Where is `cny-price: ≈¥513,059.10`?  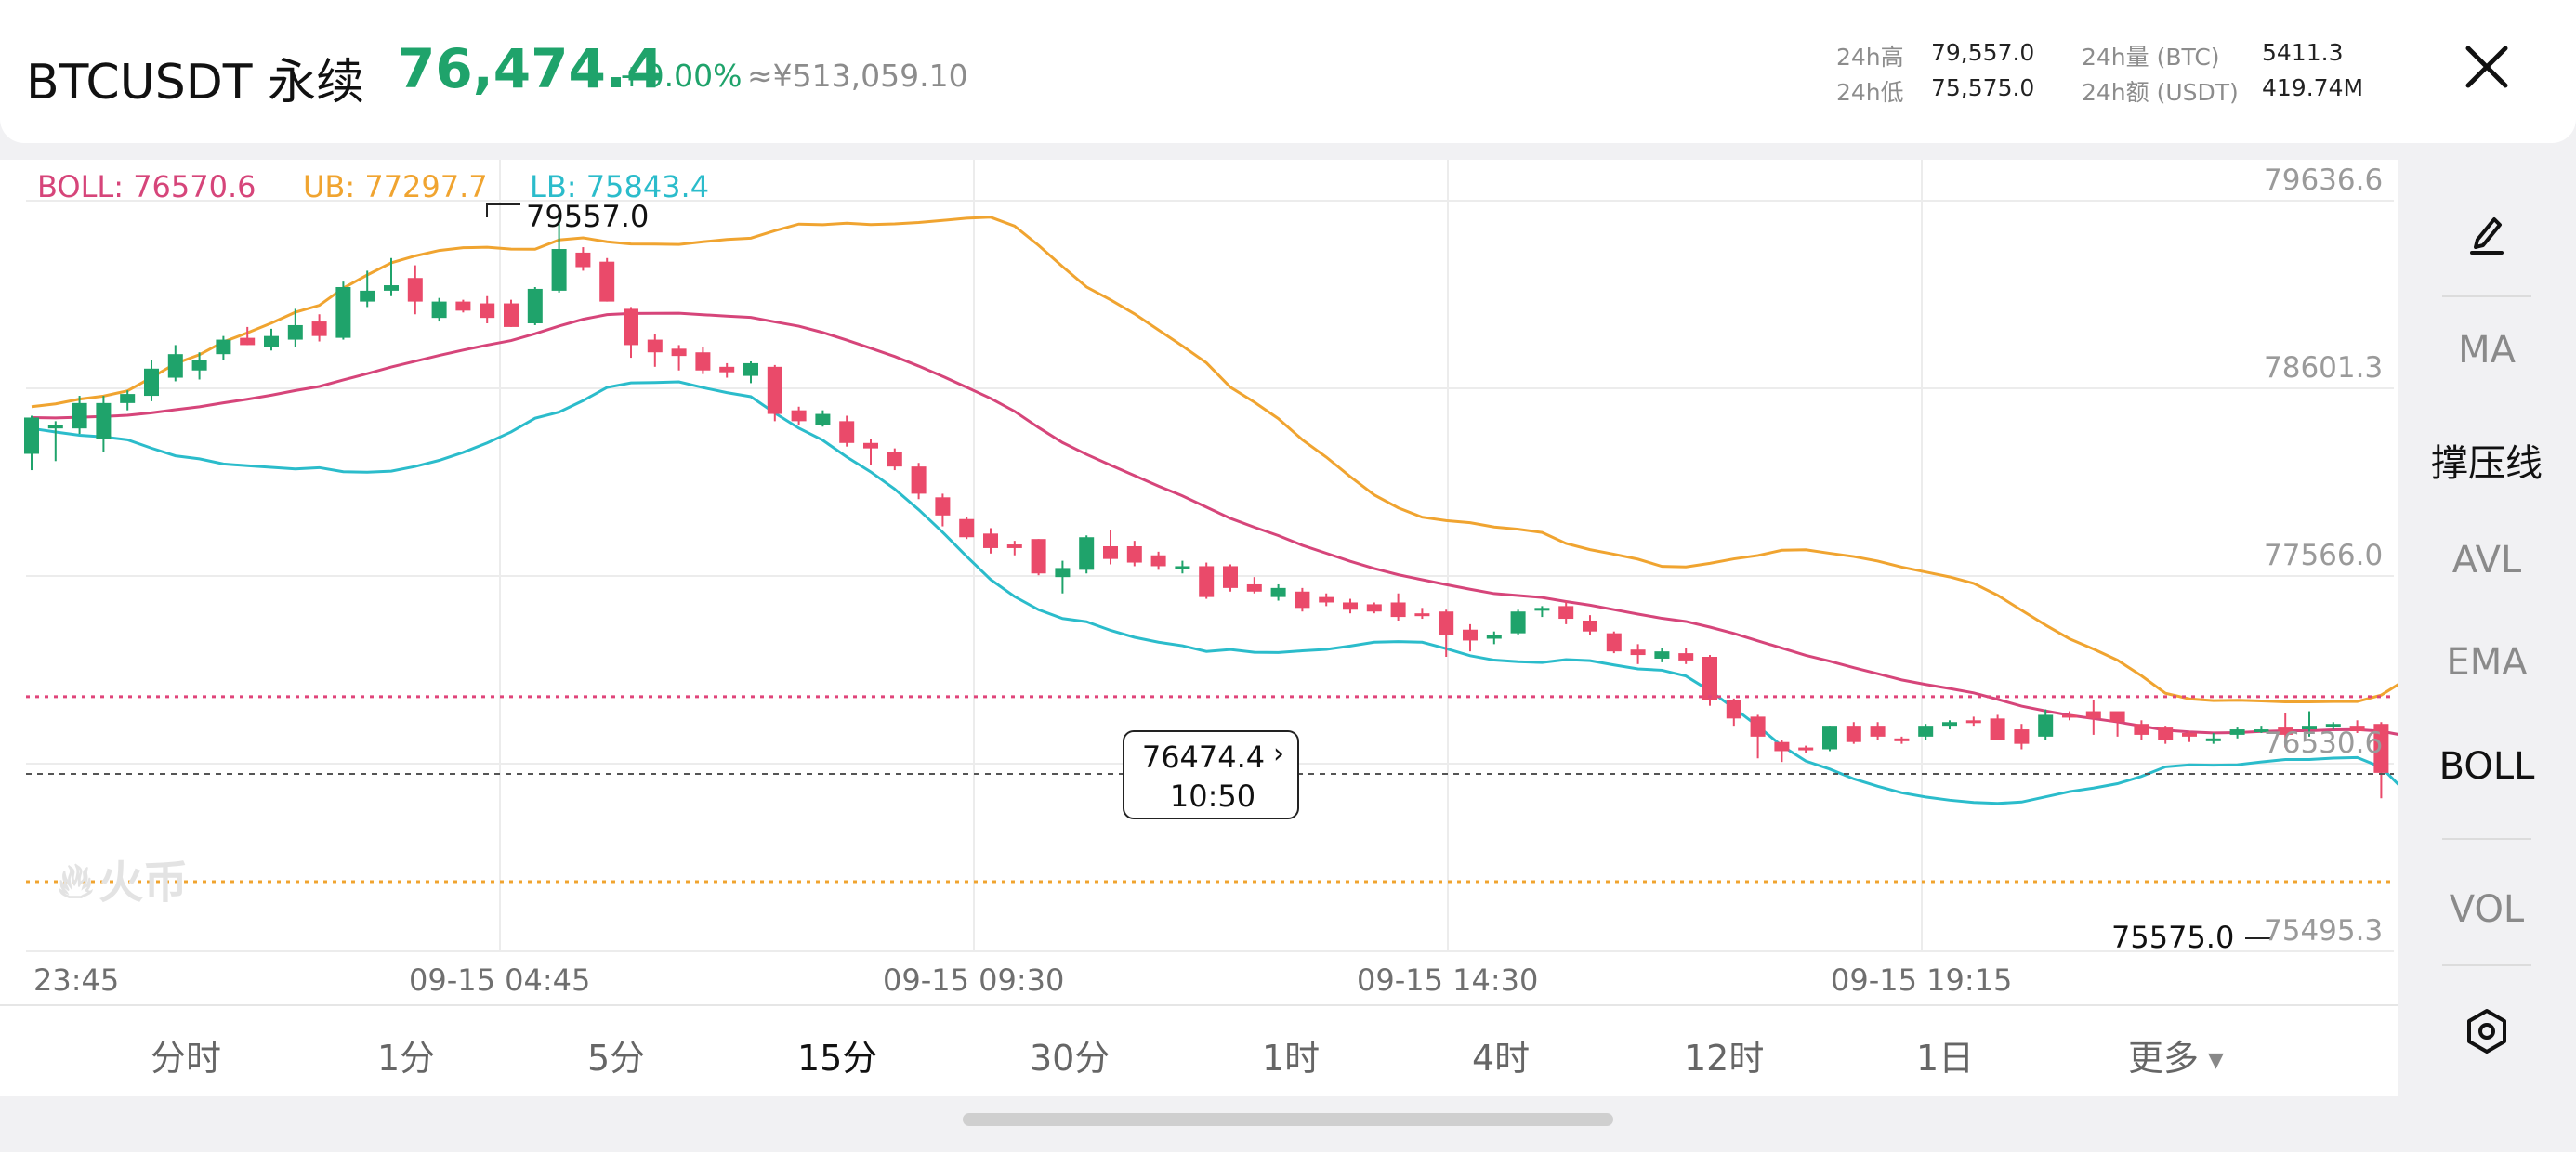
cny-price: ≈¥513,059.10 is located at coordinates (857, 76).